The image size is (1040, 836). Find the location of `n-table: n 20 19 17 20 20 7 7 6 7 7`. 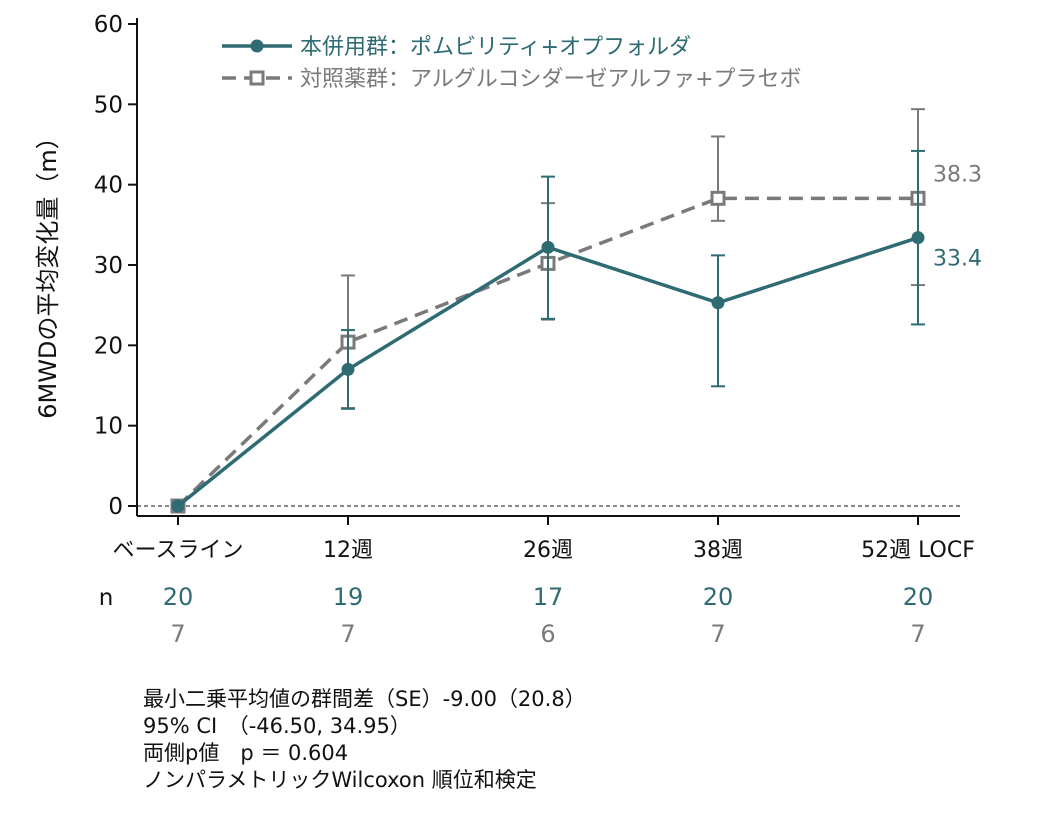

n-table: n 20 19 17 20 20 7 7 6 7 7 is located at coordinates (516, 615).